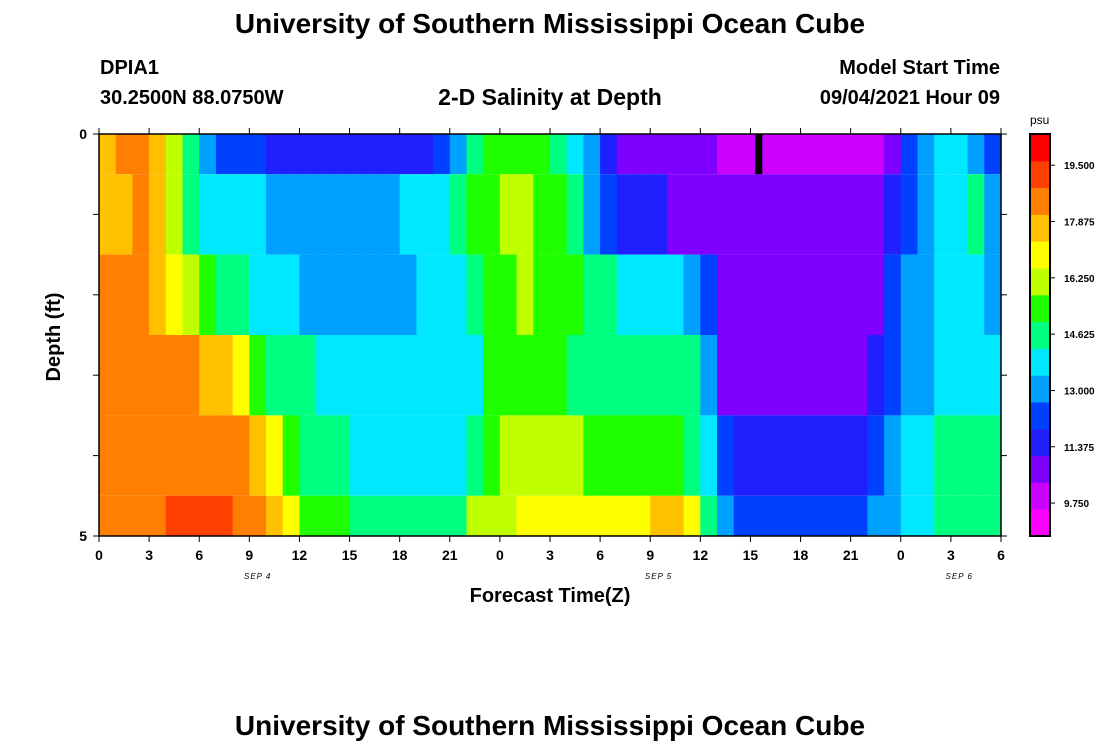 The image size is (1100, 750). What do you see at coordinates (192, 98) in the screenshot?
I see `station-coords: 30.2500N 88.0750W` at bounding box center [192, 98].